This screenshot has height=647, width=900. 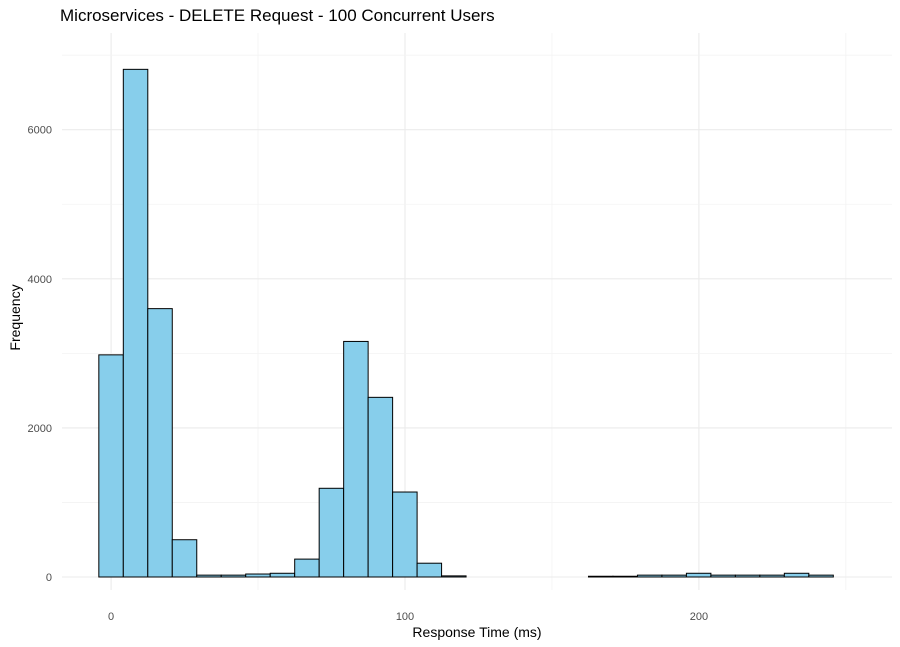 I want to click on x-tick-label: 200, so click(x=699, y=617).